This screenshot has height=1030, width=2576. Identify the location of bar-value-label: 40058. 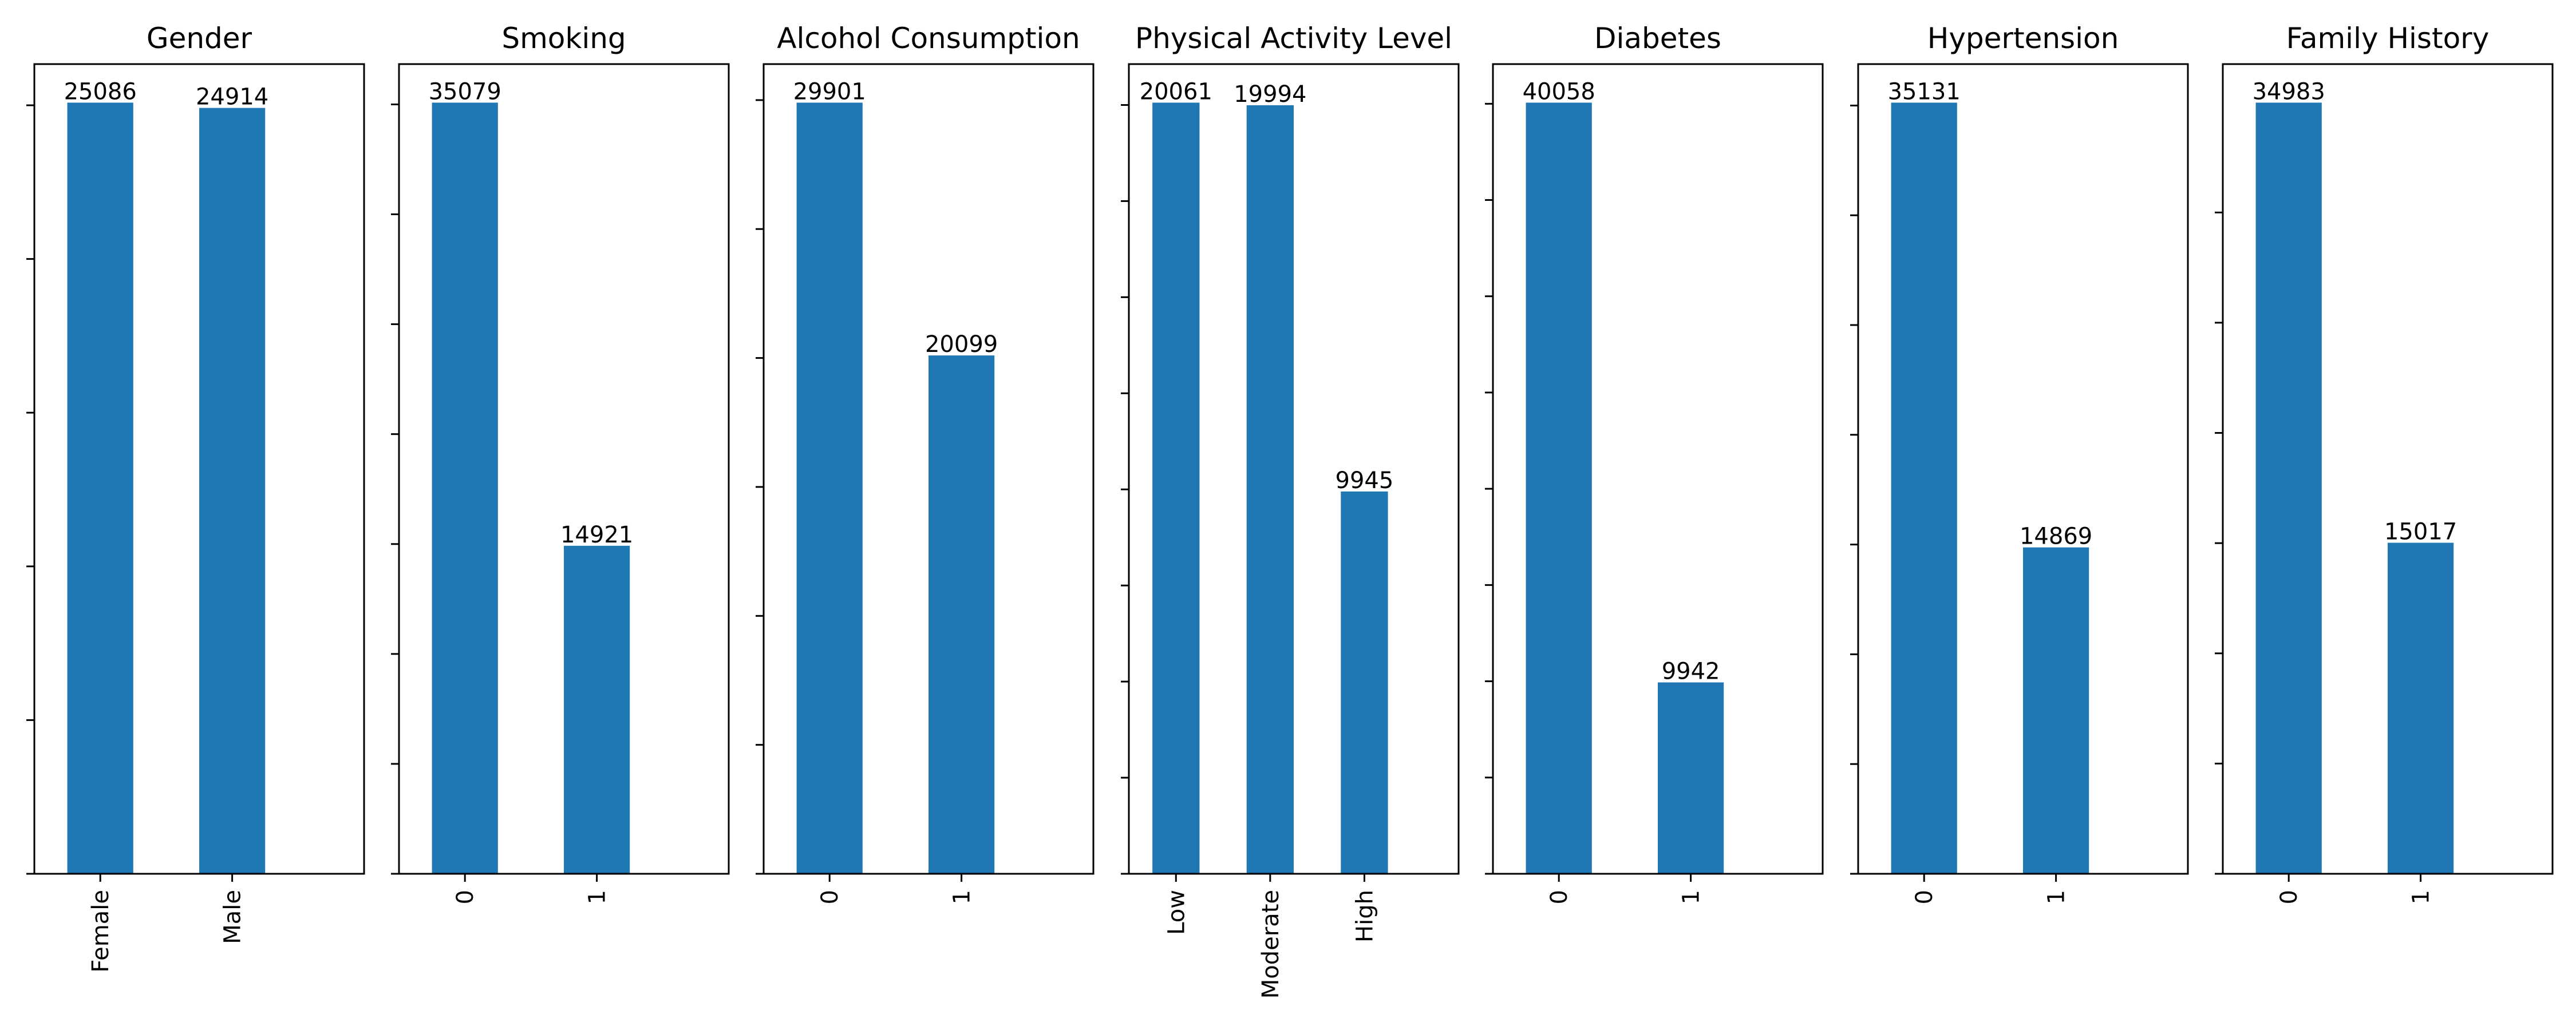
(1559, 91).